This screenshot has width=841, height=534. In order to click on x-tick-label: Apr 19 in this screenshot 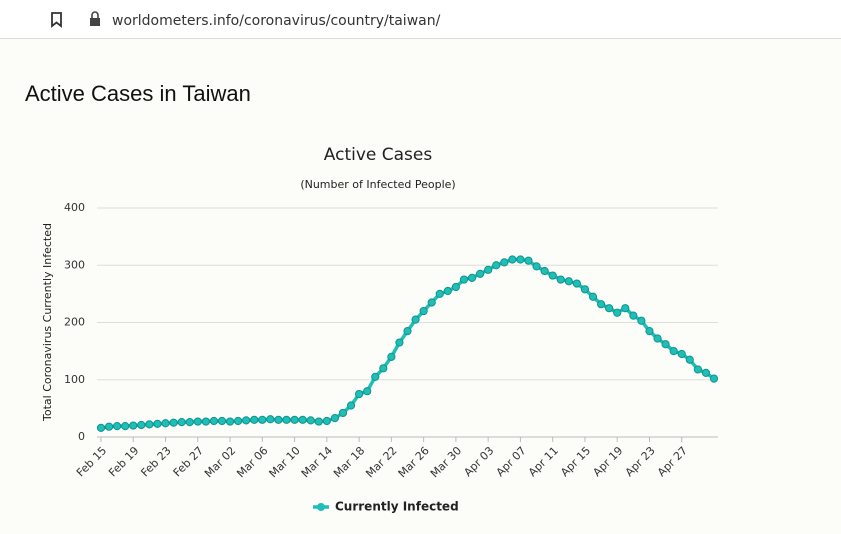, I will do `click(607, 461)`.